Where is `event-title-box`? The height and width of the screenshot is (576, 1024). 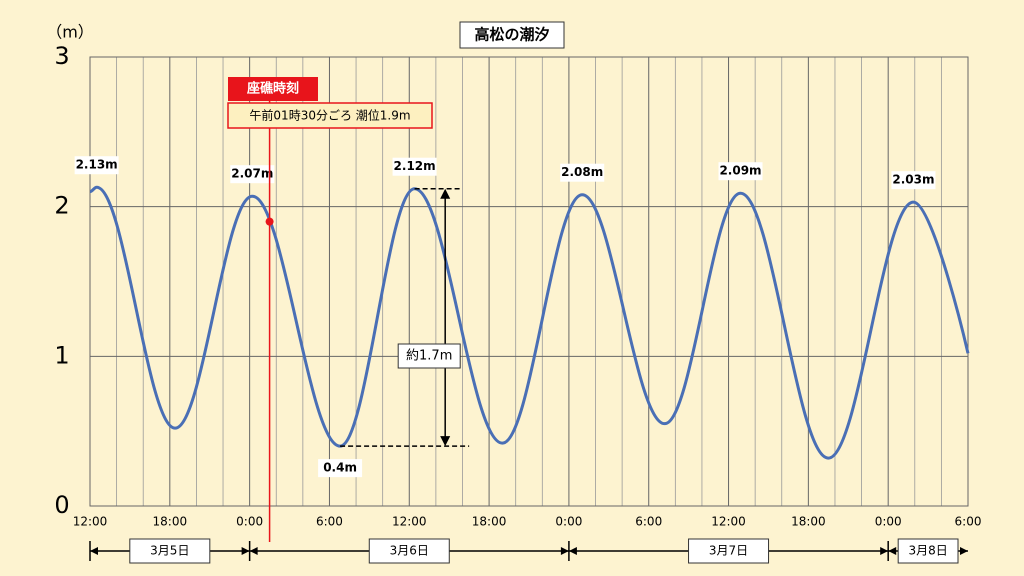 event-title-box is located at coordinates (273, 89).